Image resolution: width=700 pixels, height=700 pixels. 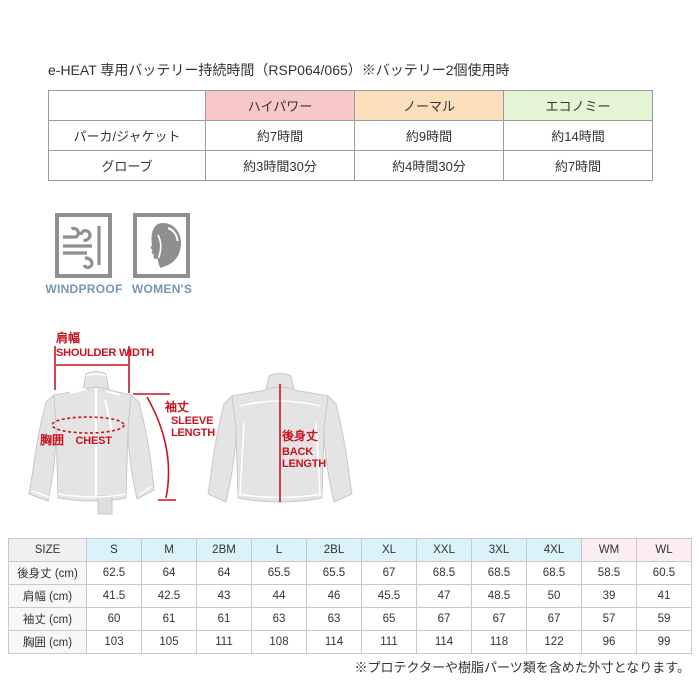 I want to click on row-label: パーカ/ジャケット, so click(x=127, y=135).